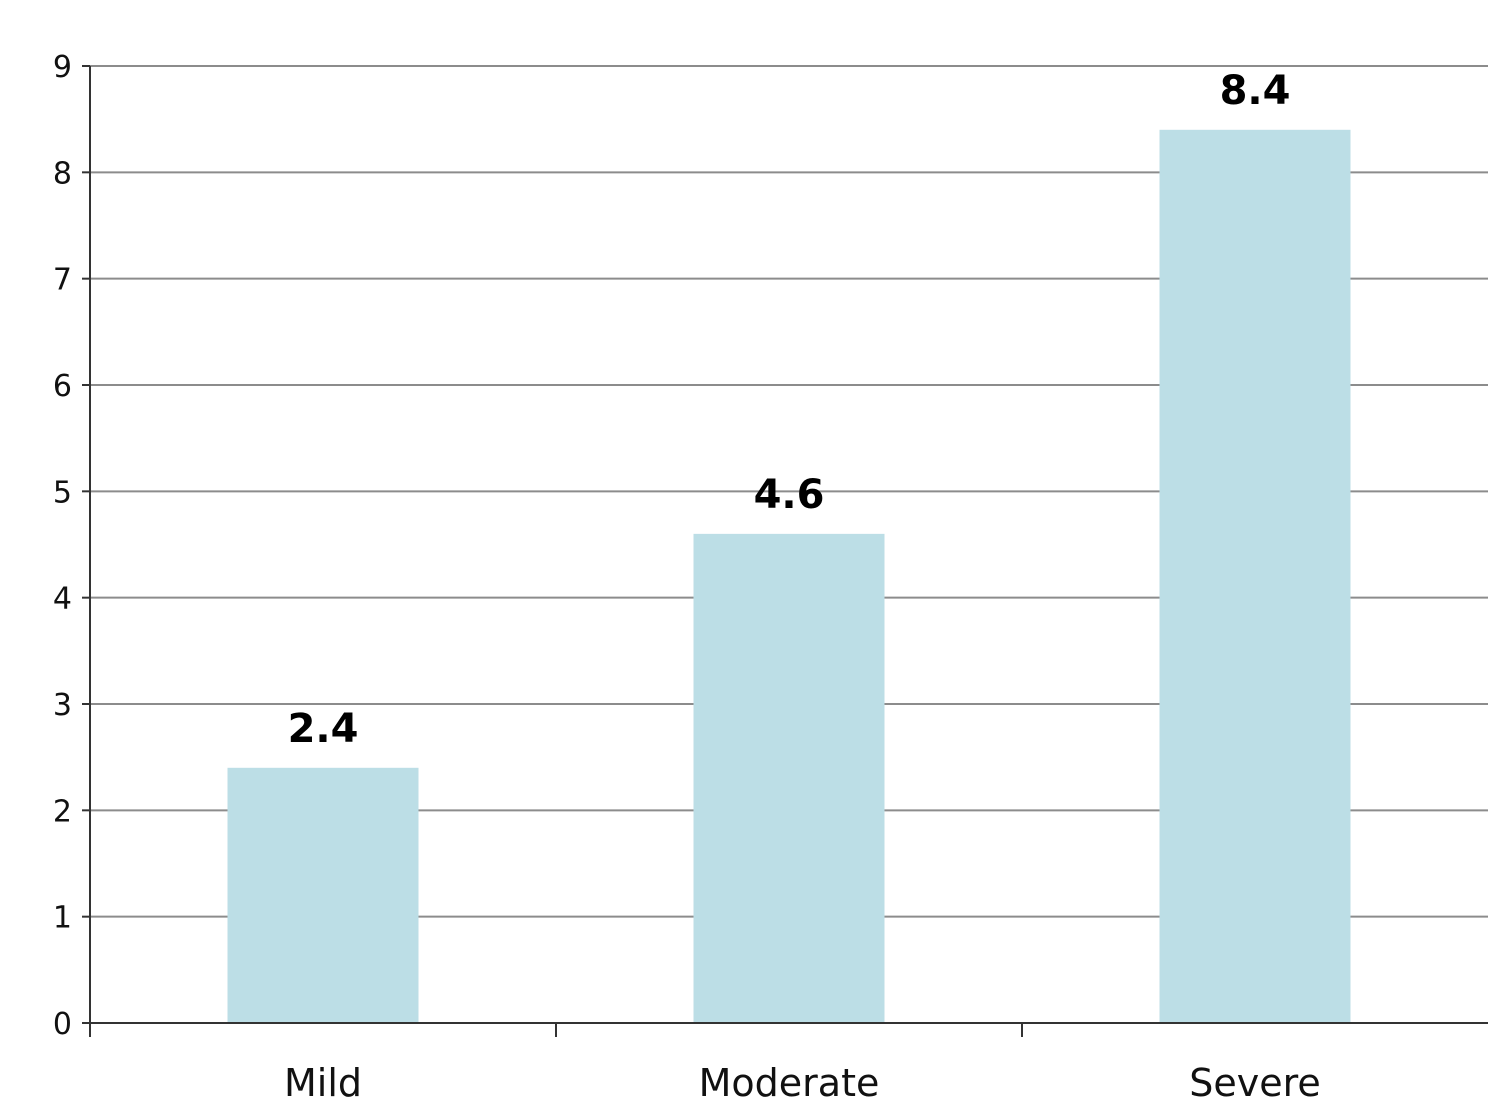 Image resolution: width=1488 pixels, height=1098 pixels. What do you see at coordinates (789, 778) in the screenshot?
I see `bar-moderate` at bounding box center [789, 778].